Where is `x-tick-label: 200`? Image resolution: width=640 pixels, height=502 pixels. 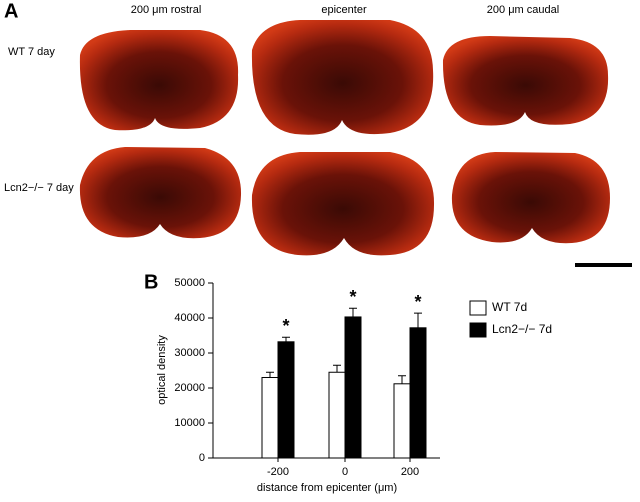 x-tick-label: 200 is located at coordinates (410, 472).